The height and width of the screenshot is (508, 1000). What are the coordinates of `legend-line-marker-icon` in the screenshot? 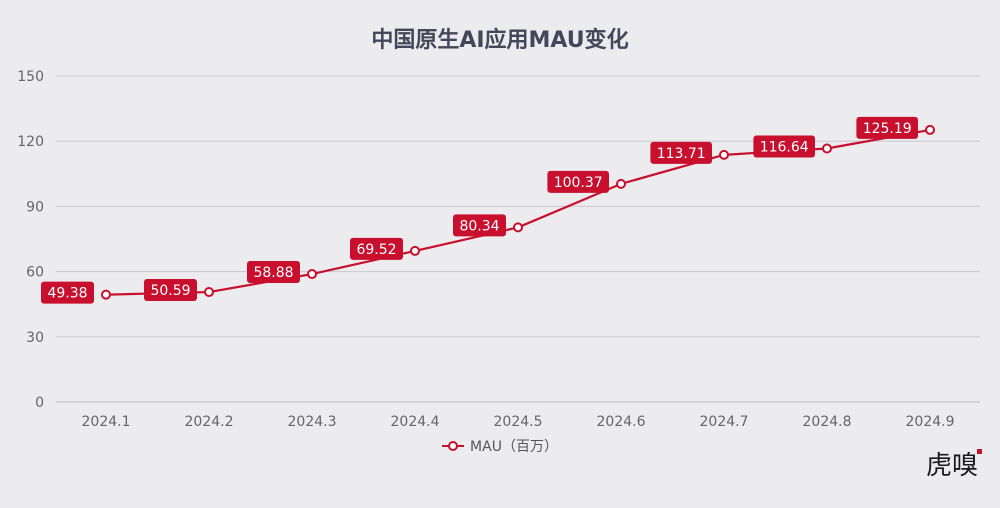 It's located at (453, 446).